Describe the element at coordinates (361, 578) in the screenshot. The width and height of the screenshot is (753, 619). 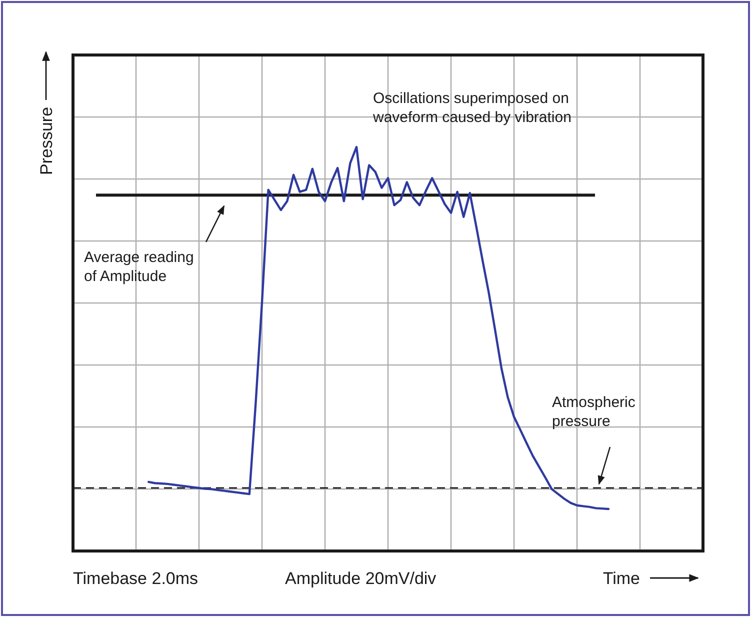
I see `text: Amplitude 20mV/div` at that location.